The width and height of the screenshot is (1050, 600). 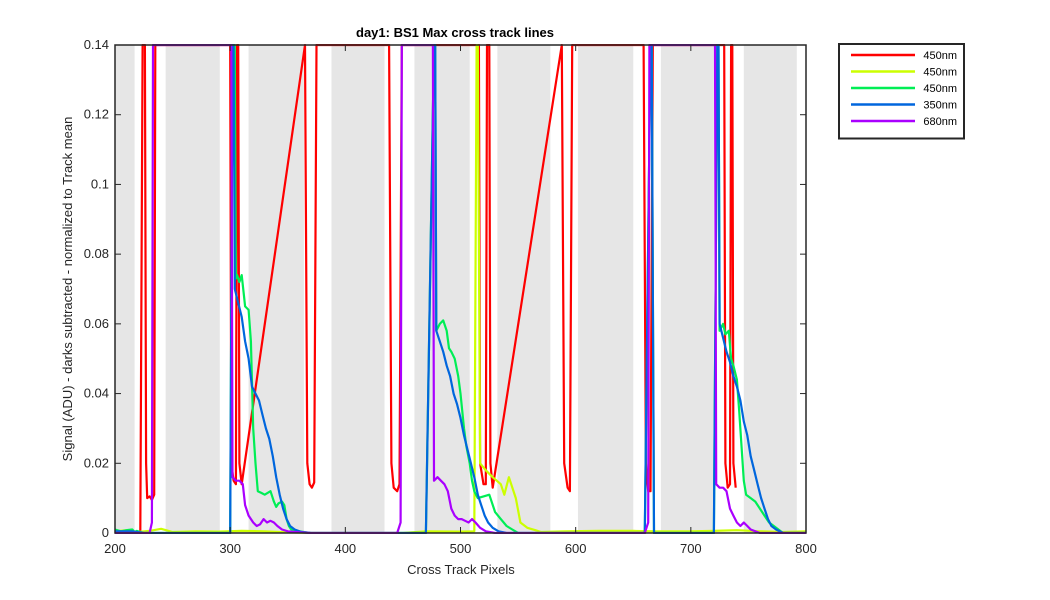 What do you see at coordinates (105, 532) in the screenshot?
I see `y-tick-label: 0` at bounding box center [105, 532].